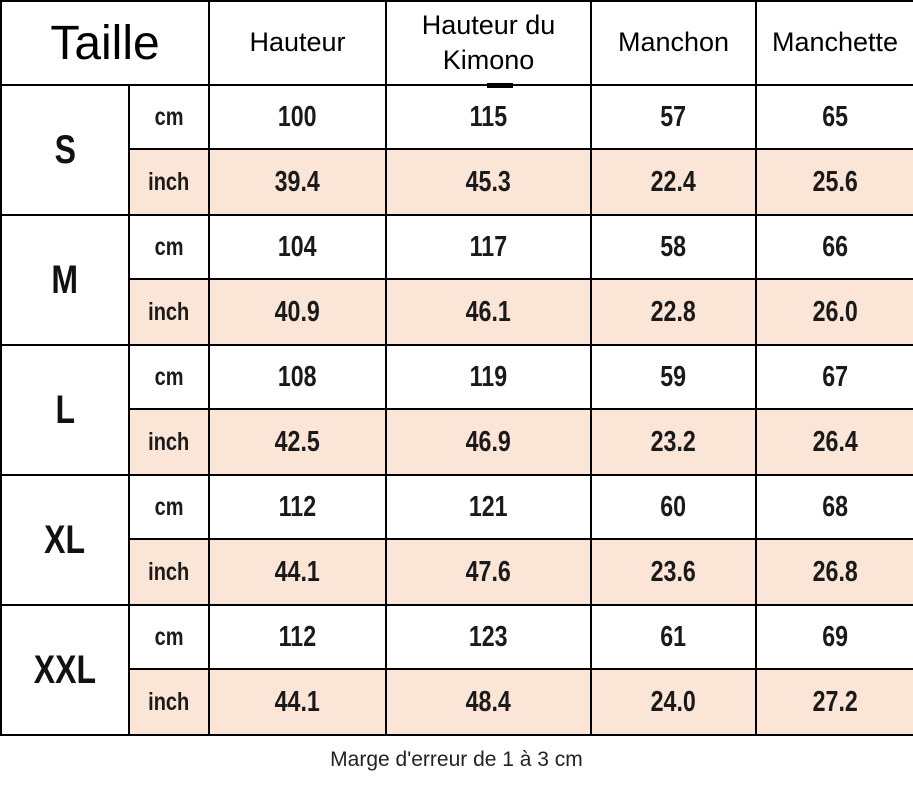 This screenshot has height=791, width=913. I want to click on value-cell: 27.2, so click(834, 702).